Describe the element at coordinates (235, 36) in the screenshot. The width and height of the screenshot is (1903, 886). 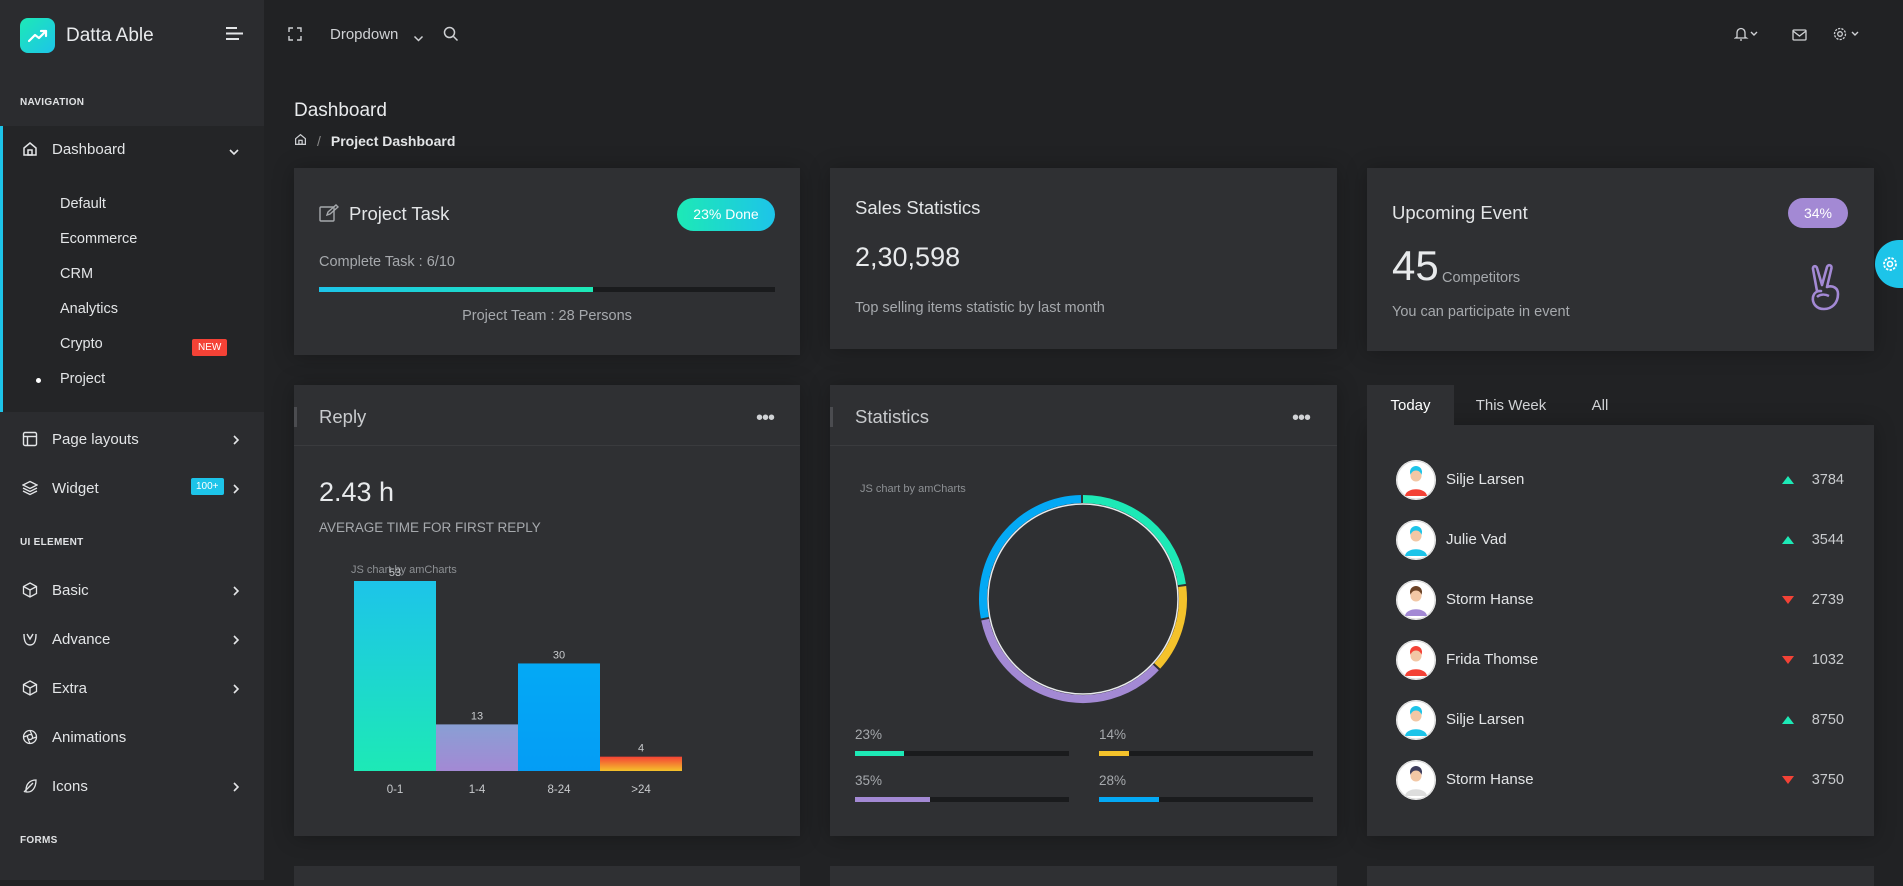
I see `menu-toggle-icon` at that location.